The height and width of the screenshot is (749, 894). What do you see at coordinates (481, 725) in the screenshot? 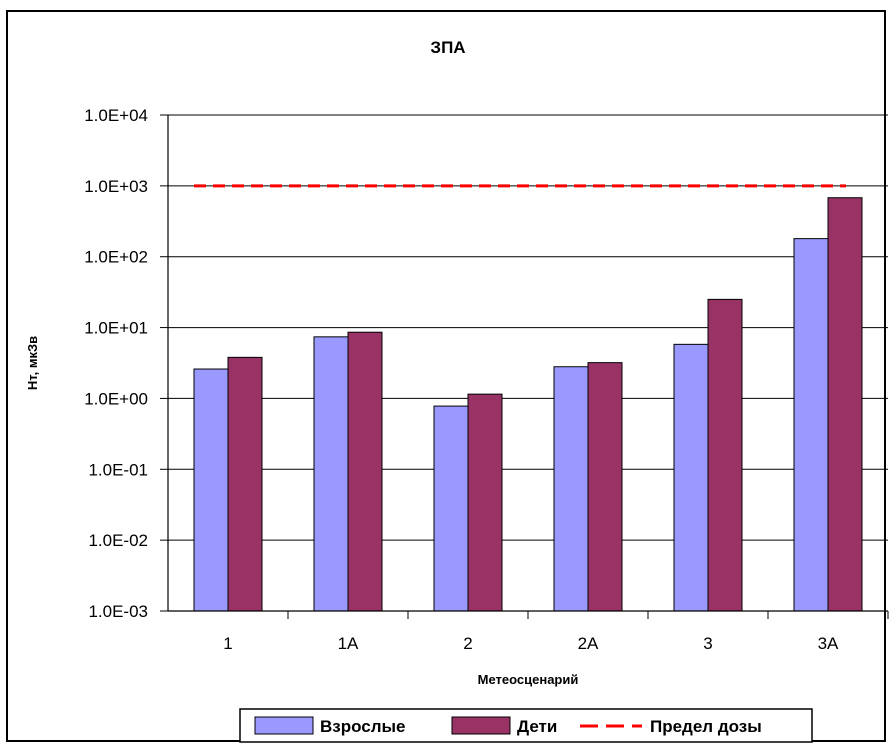
I see `legend-swatch-children` at bounding box center [481, 725].